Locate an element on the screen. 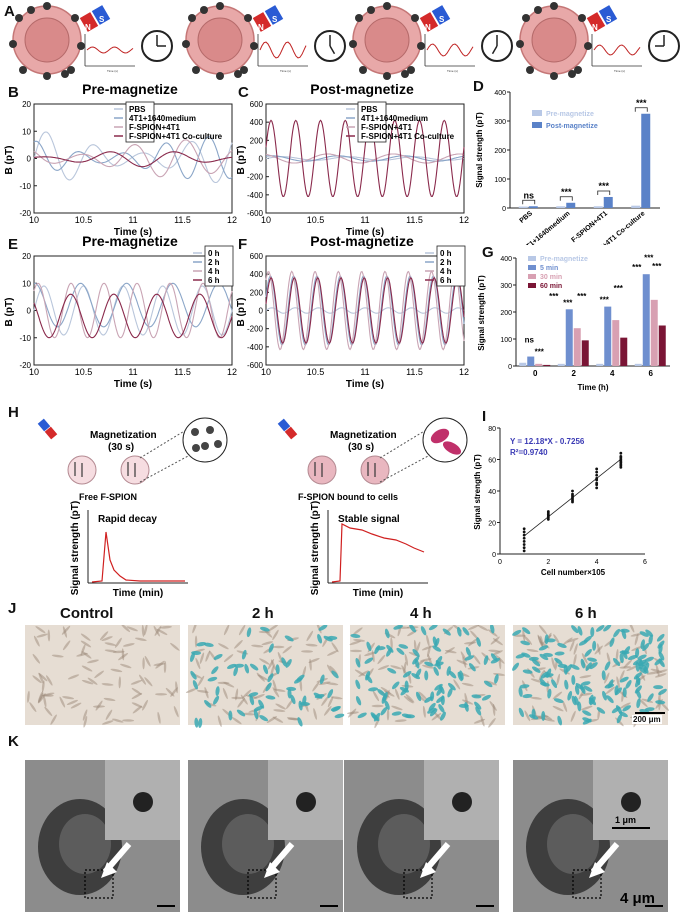 This screenshot has width=680, height=919. y-tick-label: 600 is located at coordinates (257, 104).